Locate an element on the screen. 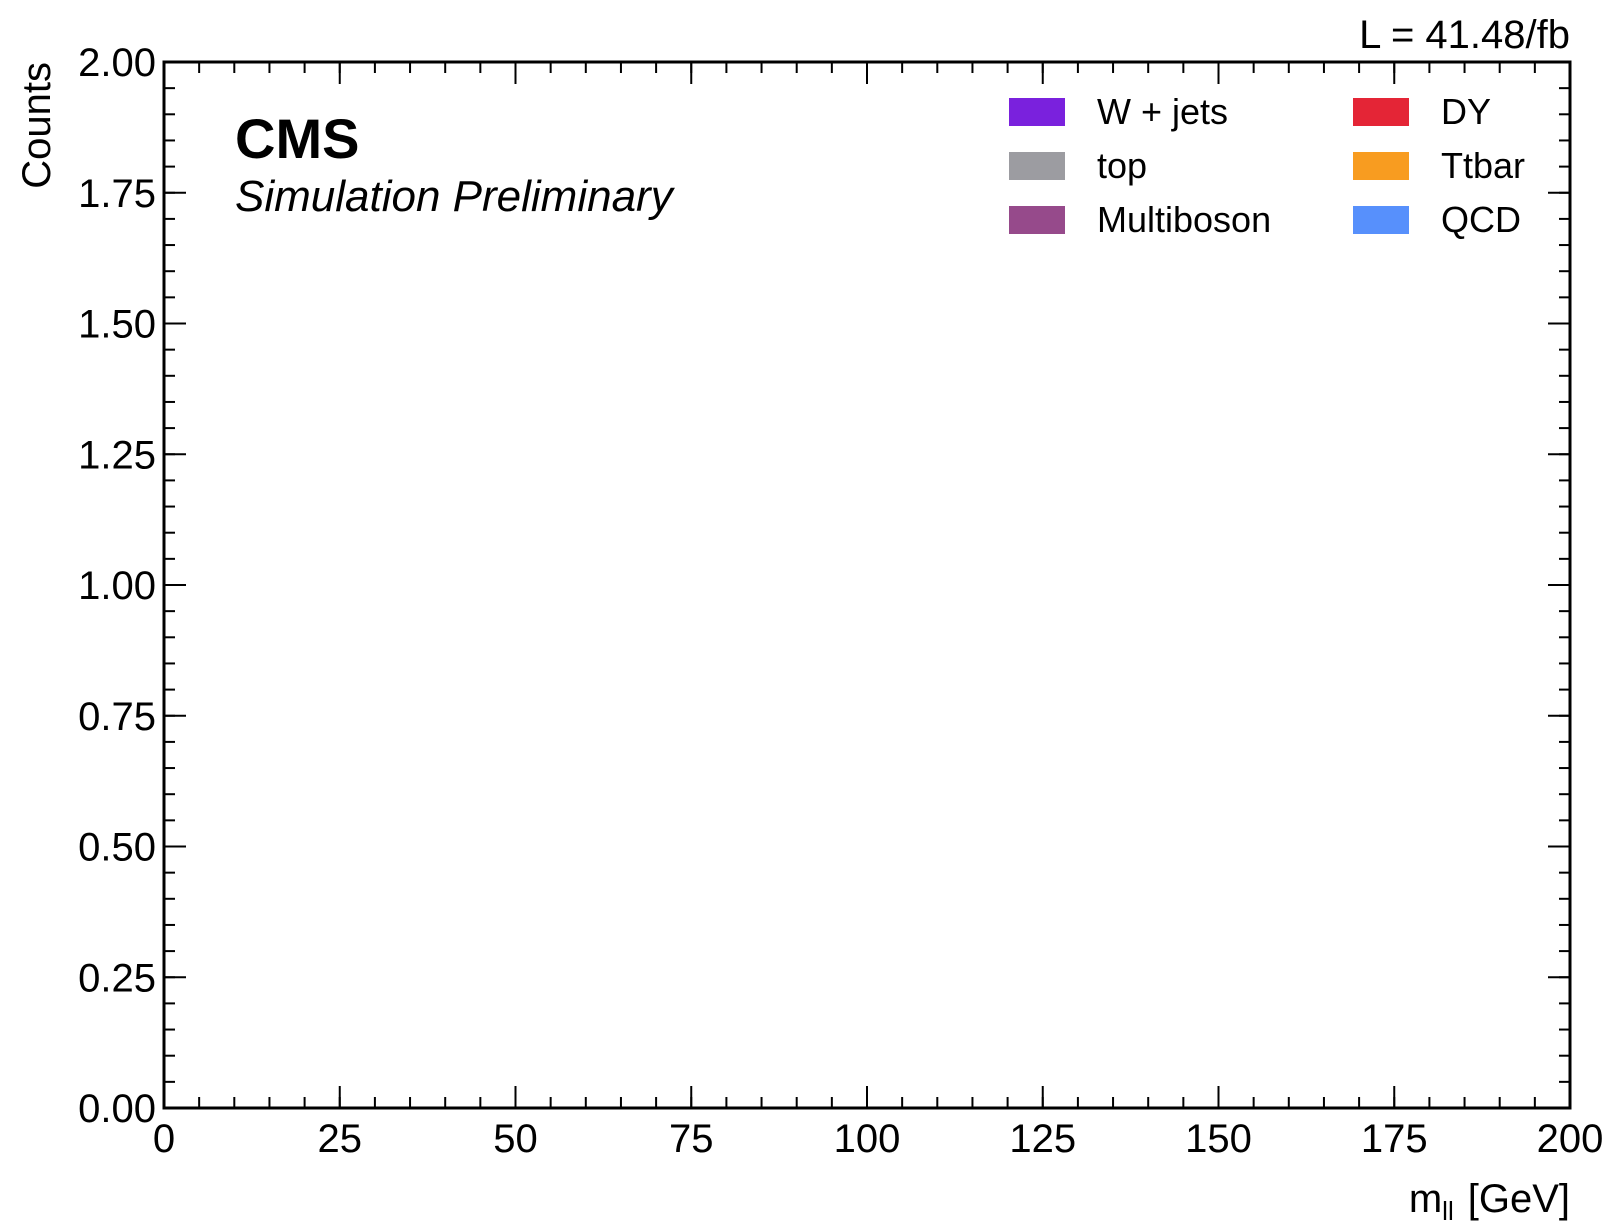 The image size is (1612, 1230). y-tick-label: 1.00 is located at coordinates (117, 586).